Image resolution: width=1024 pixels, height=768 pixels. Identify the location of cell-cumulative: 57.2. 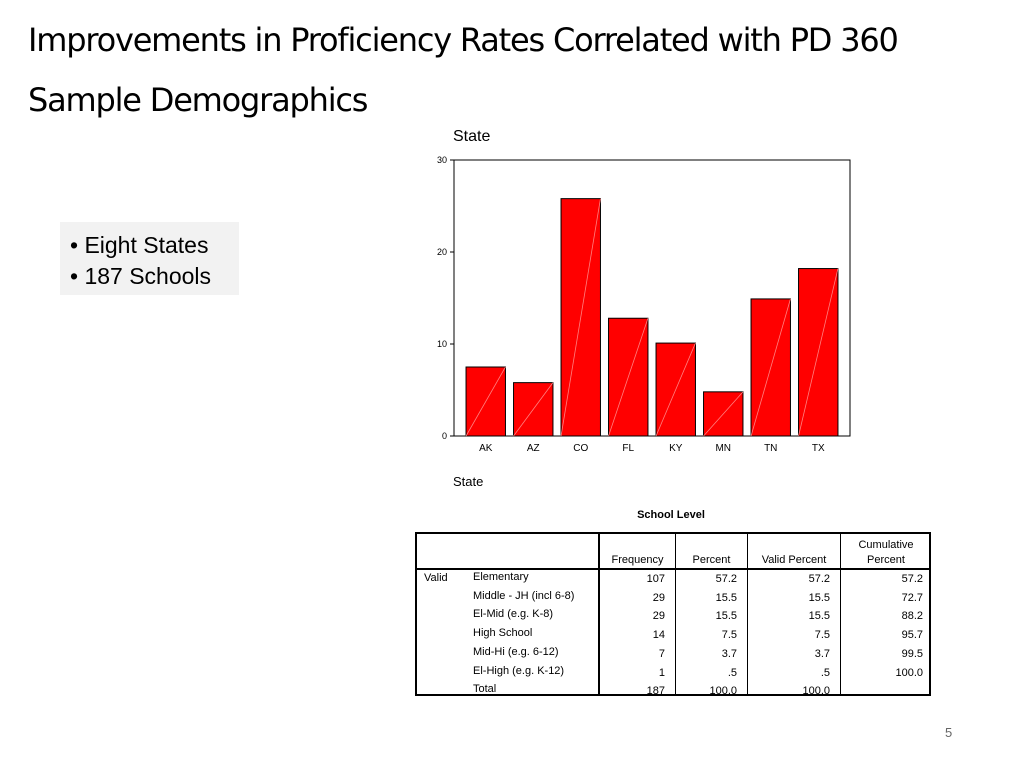
(912, 579).